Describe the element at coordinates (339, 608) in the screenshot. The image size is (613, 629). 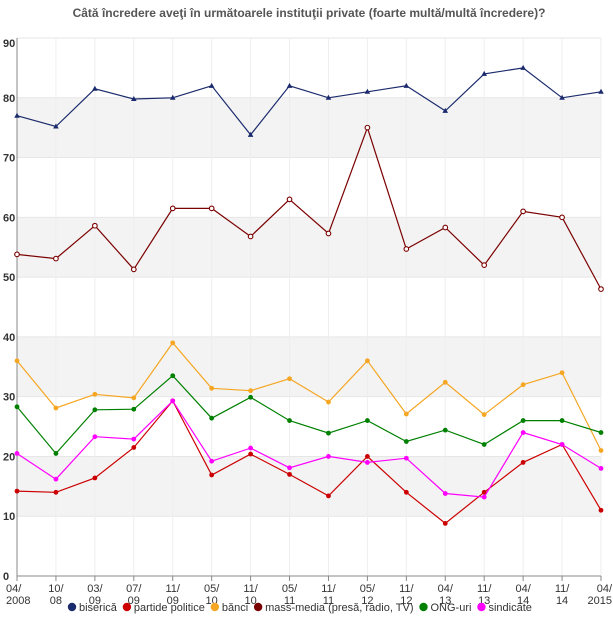
I see `legend-label: mass-media (presă, radio, TV)` at that location.